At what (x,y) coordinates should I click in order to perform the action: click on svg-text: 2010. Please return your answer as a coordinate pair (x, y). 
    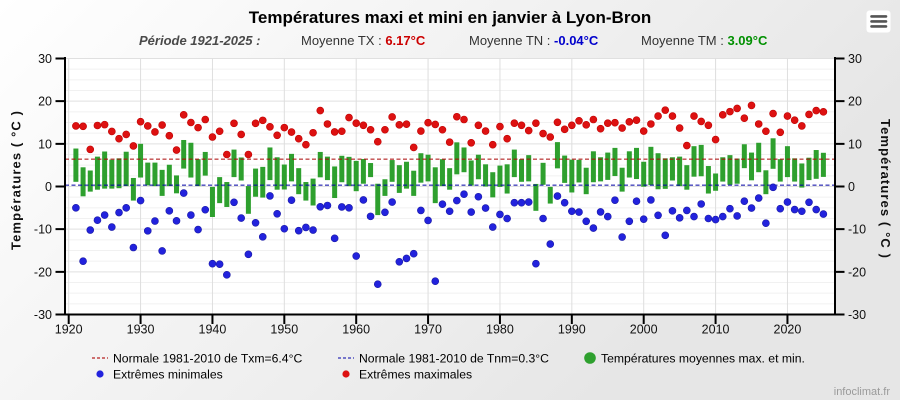
    Looking at the image, I should click on (716, 330).